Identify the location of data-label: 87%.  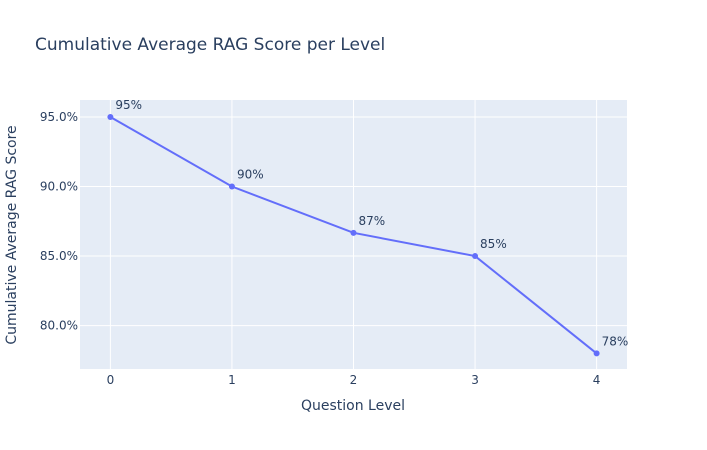
(372, 221).